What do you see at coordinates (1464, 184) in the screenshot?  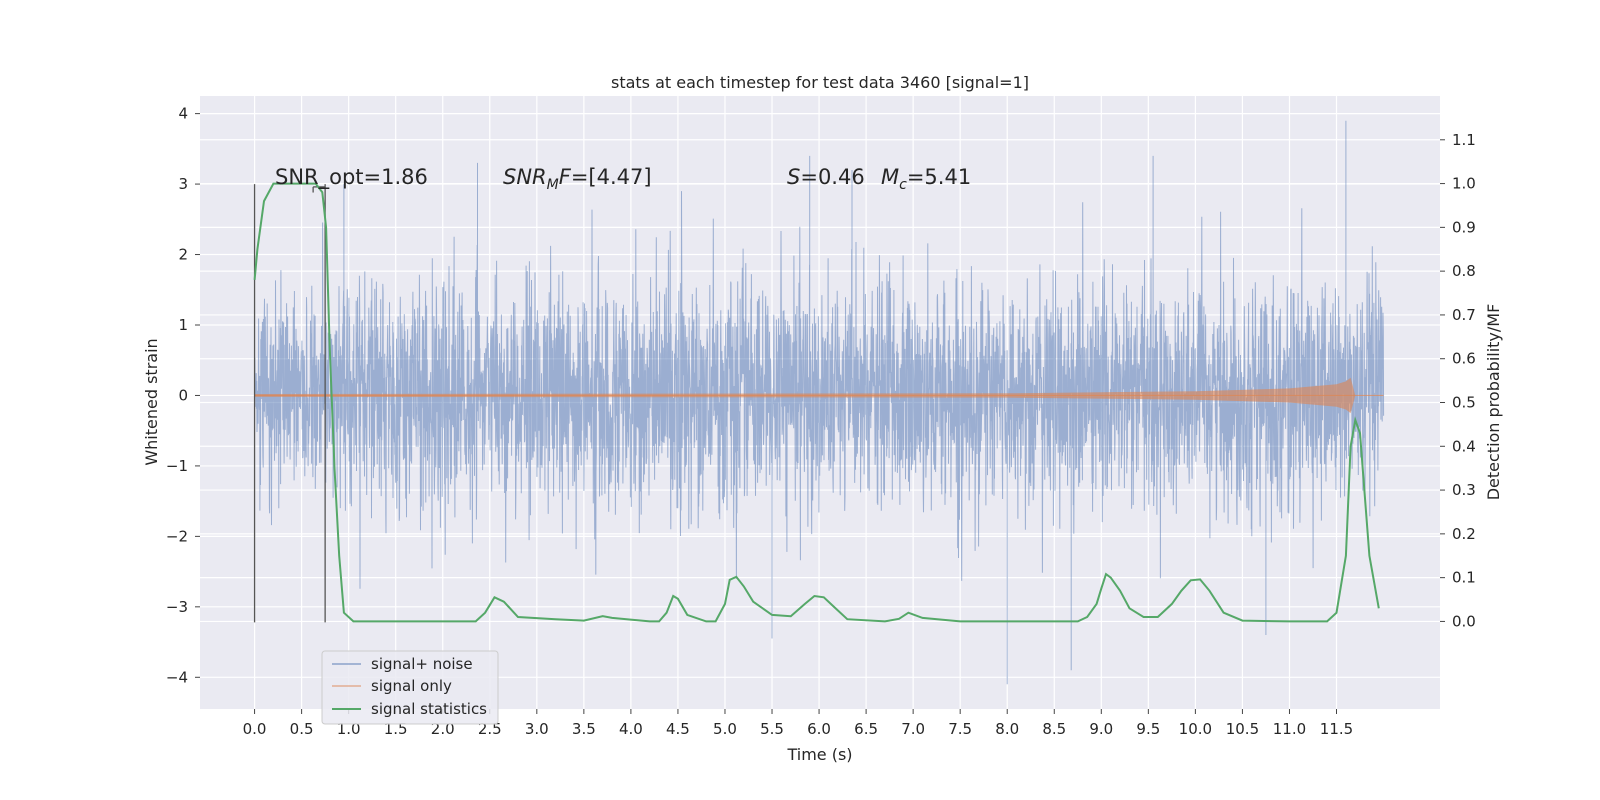 I see `right-y-tick-label: 1.0` at bounding box center [1464, 184].